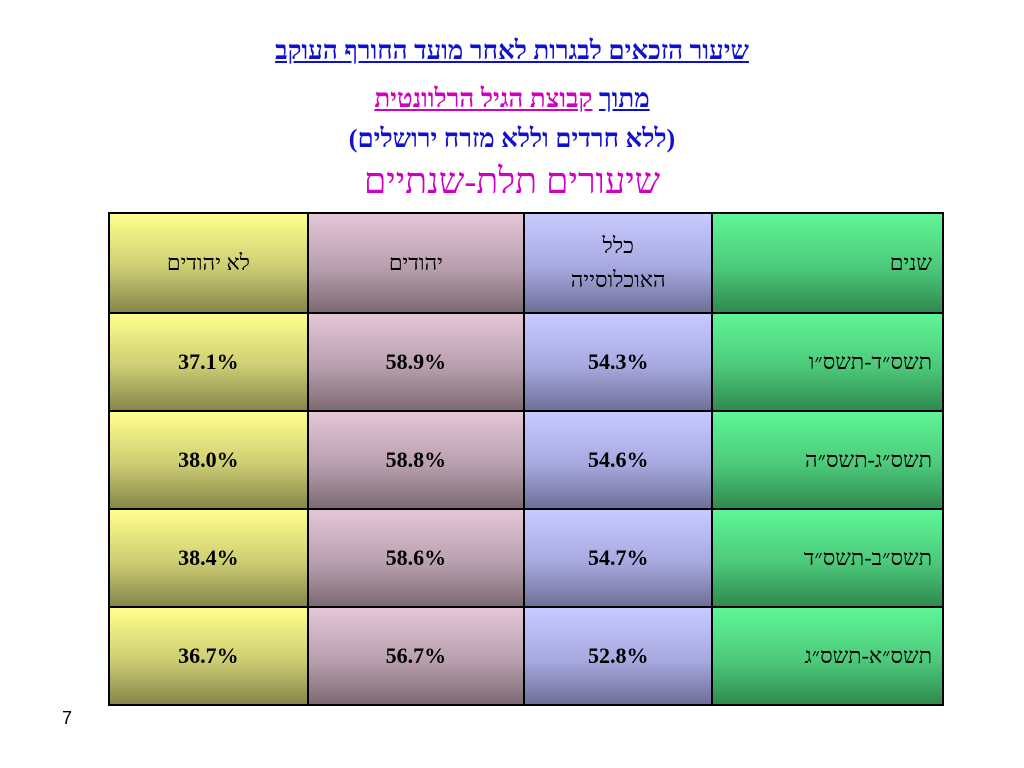  What do you see at coordinates (483, 98) in the screenshot?
I see `title-line-2-part-b: קבוצת הגיל הרלוונטית` at bounding box center [483, 98].